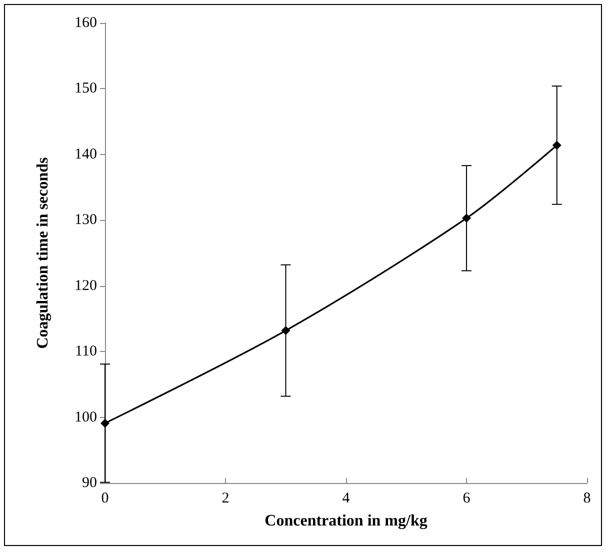 The width and height of the screenshot is (608, 552). What do you see at coordinates (86, 352) in the screenshot?
I see `y-tick-label: 110` at bounding box center [86, 352].